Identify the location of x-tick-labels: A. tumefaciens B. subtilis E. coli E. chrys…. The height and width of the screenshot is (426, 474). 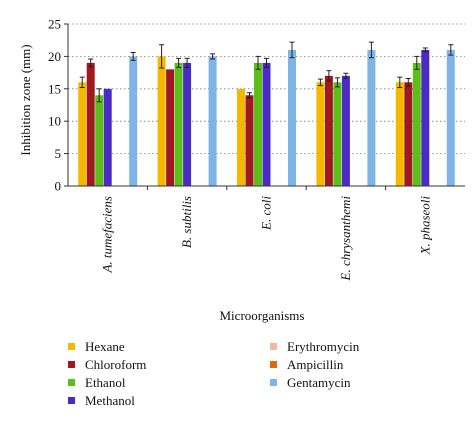
(266, 239).